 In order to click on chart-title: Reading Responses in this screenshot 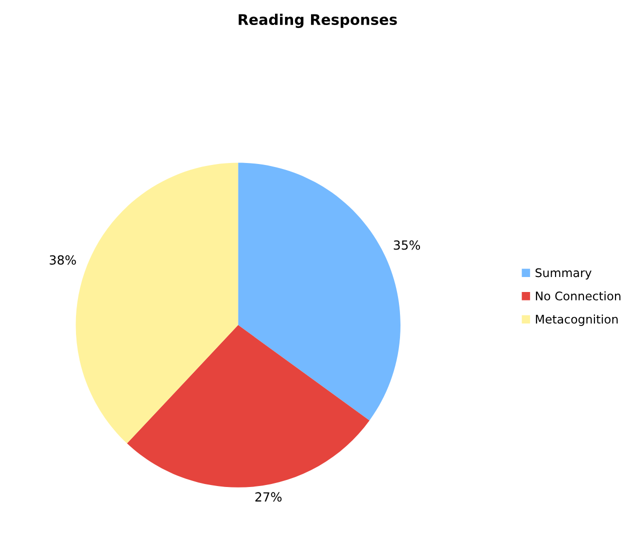, I will do `click(317, 21)`.